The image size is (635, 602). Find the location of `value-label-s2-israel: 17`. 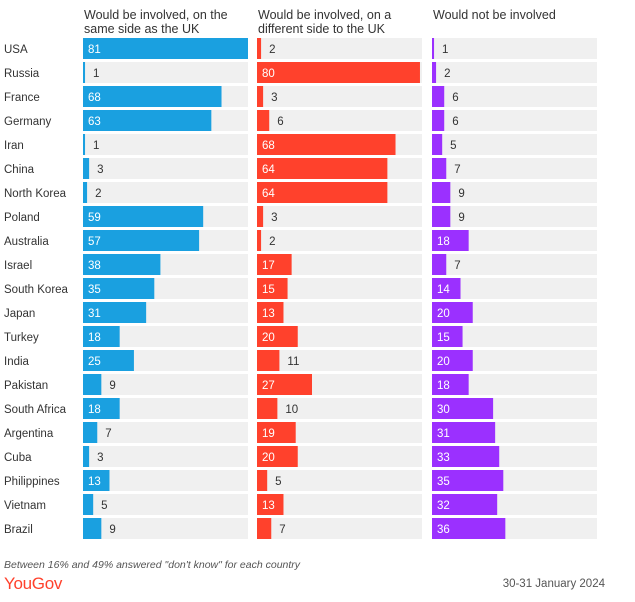

value-label-s2-israel: 17 is located at coordinates (268, 266).